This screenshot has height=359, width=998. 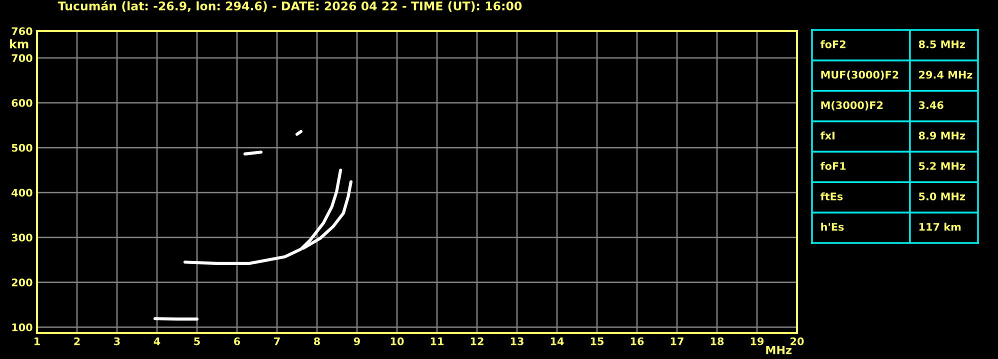 I want to click on x-tick-label: 6, so click(x=237, y=341).